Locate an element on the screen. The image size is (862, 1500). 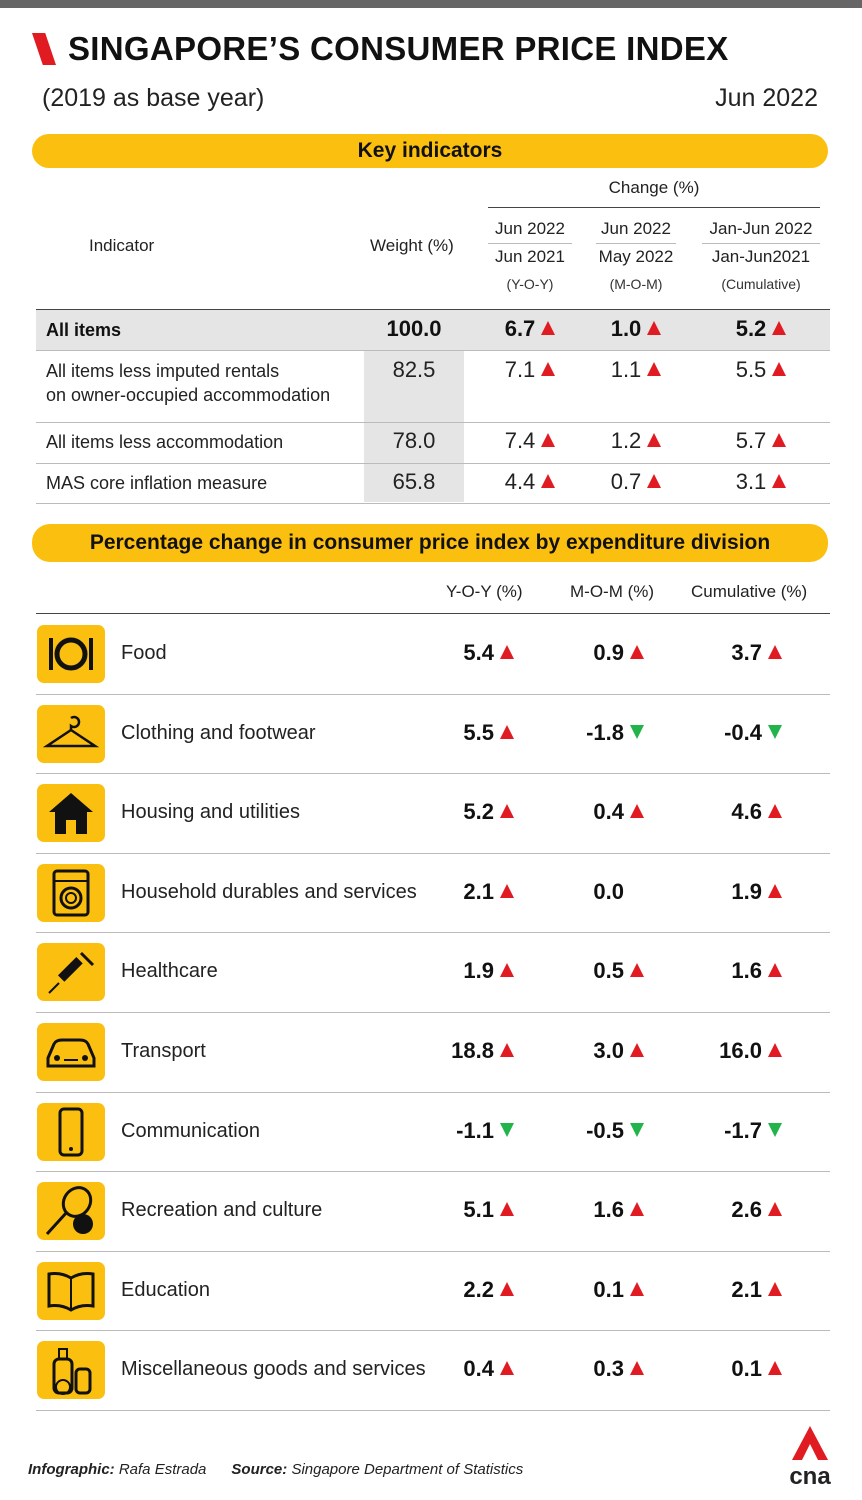
ki-row-label: All items less imputed rentals is located at coordinates (163, 371).